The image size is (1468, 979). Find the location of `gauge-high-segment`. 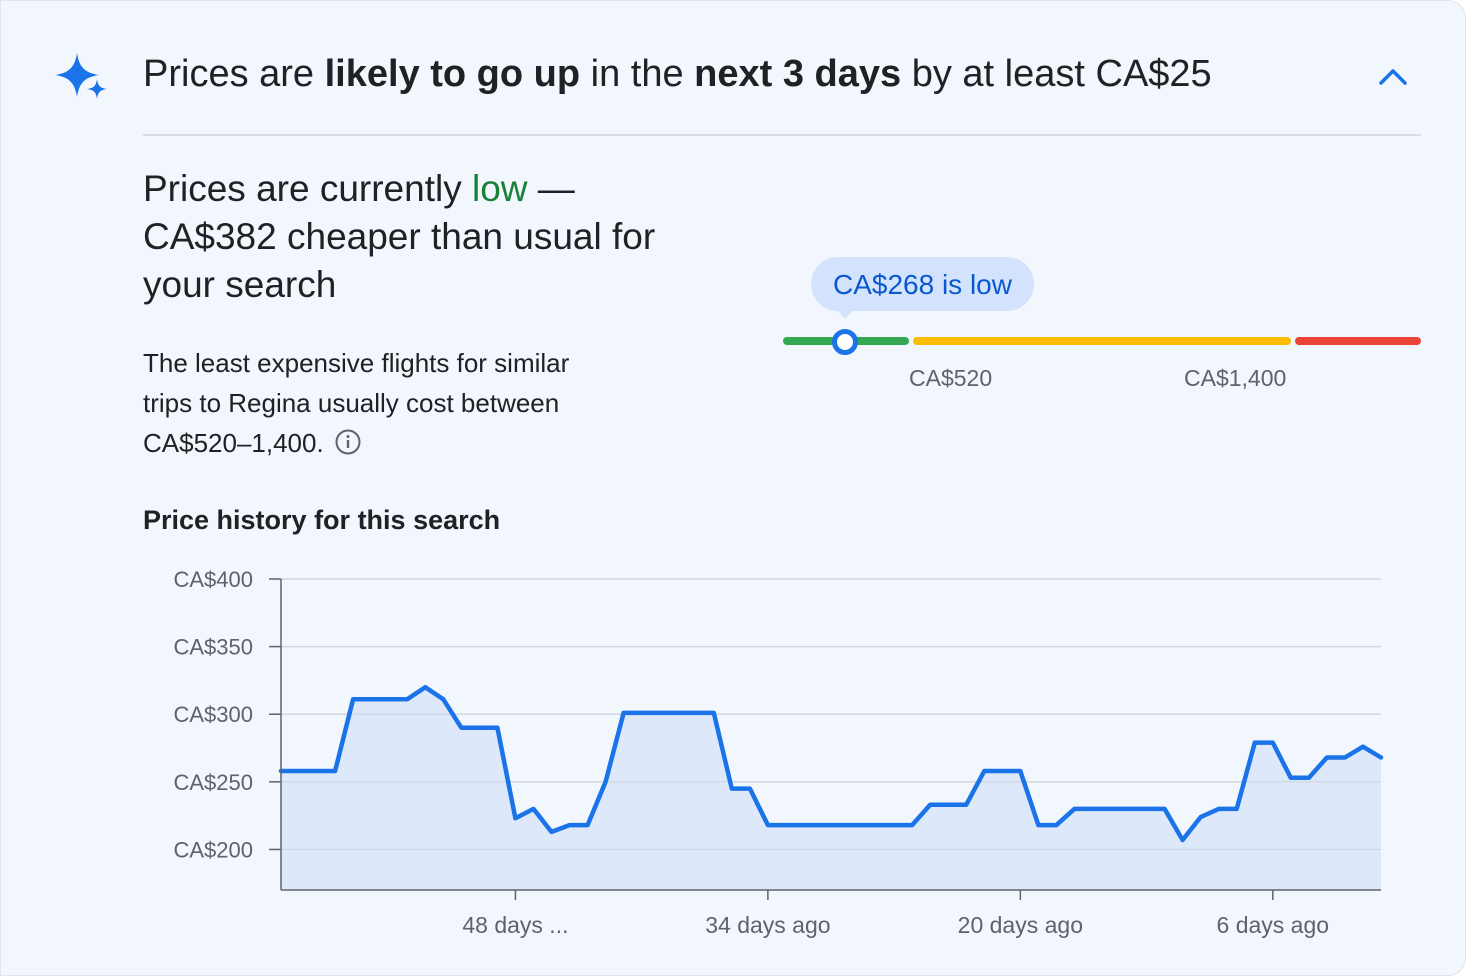

gauge-high-segment is located at coordinates (1358, 341).